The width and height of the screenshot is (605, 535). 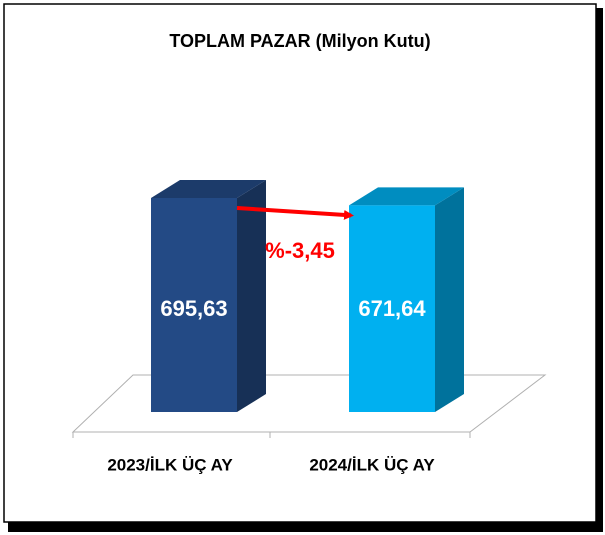 I want to click on change-arrow, so click(x=295, y=213).